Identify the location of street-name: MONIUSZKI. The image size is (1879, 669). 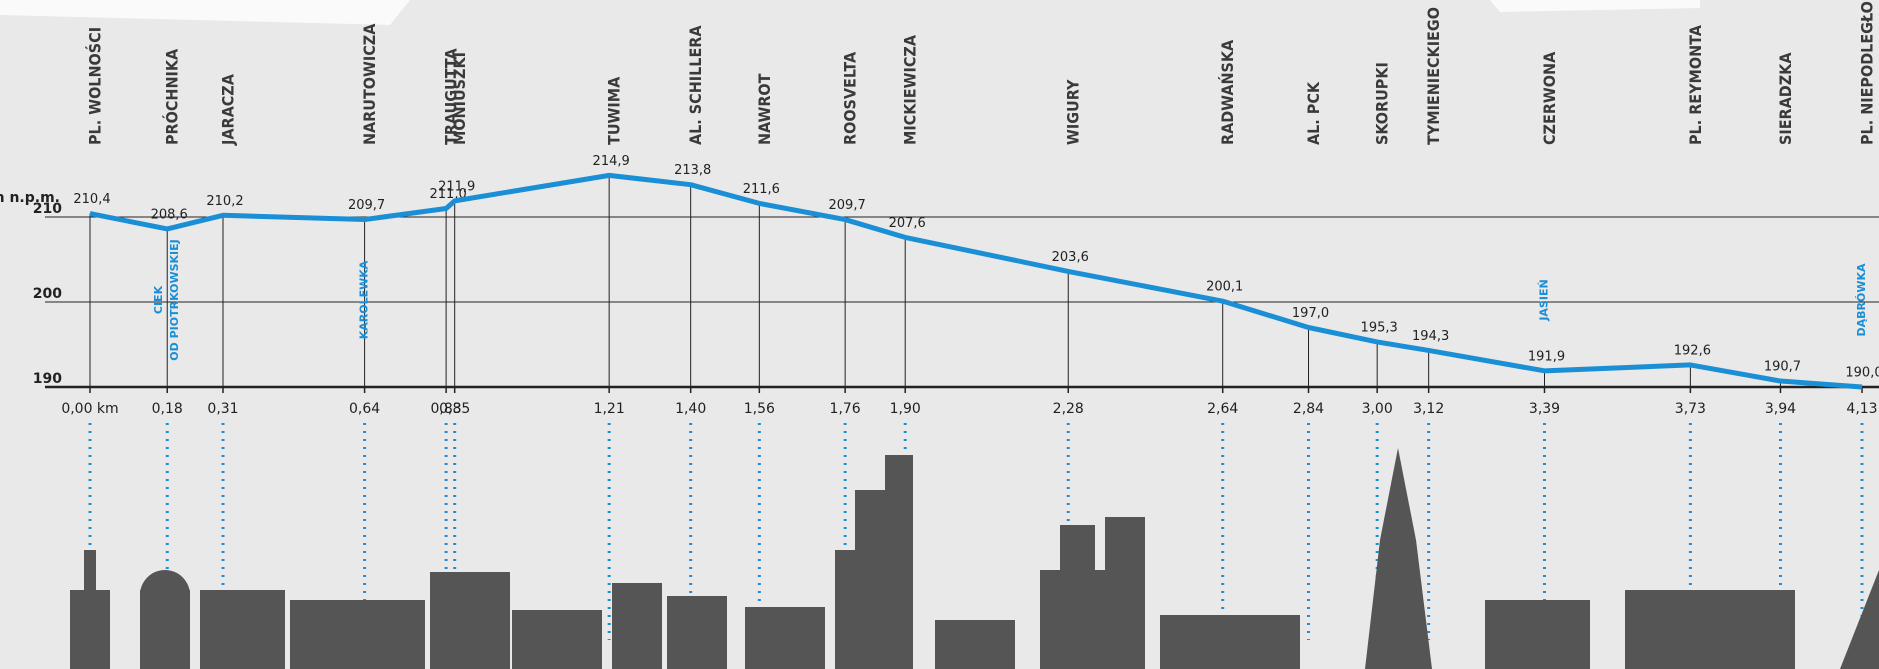
(459, 98).